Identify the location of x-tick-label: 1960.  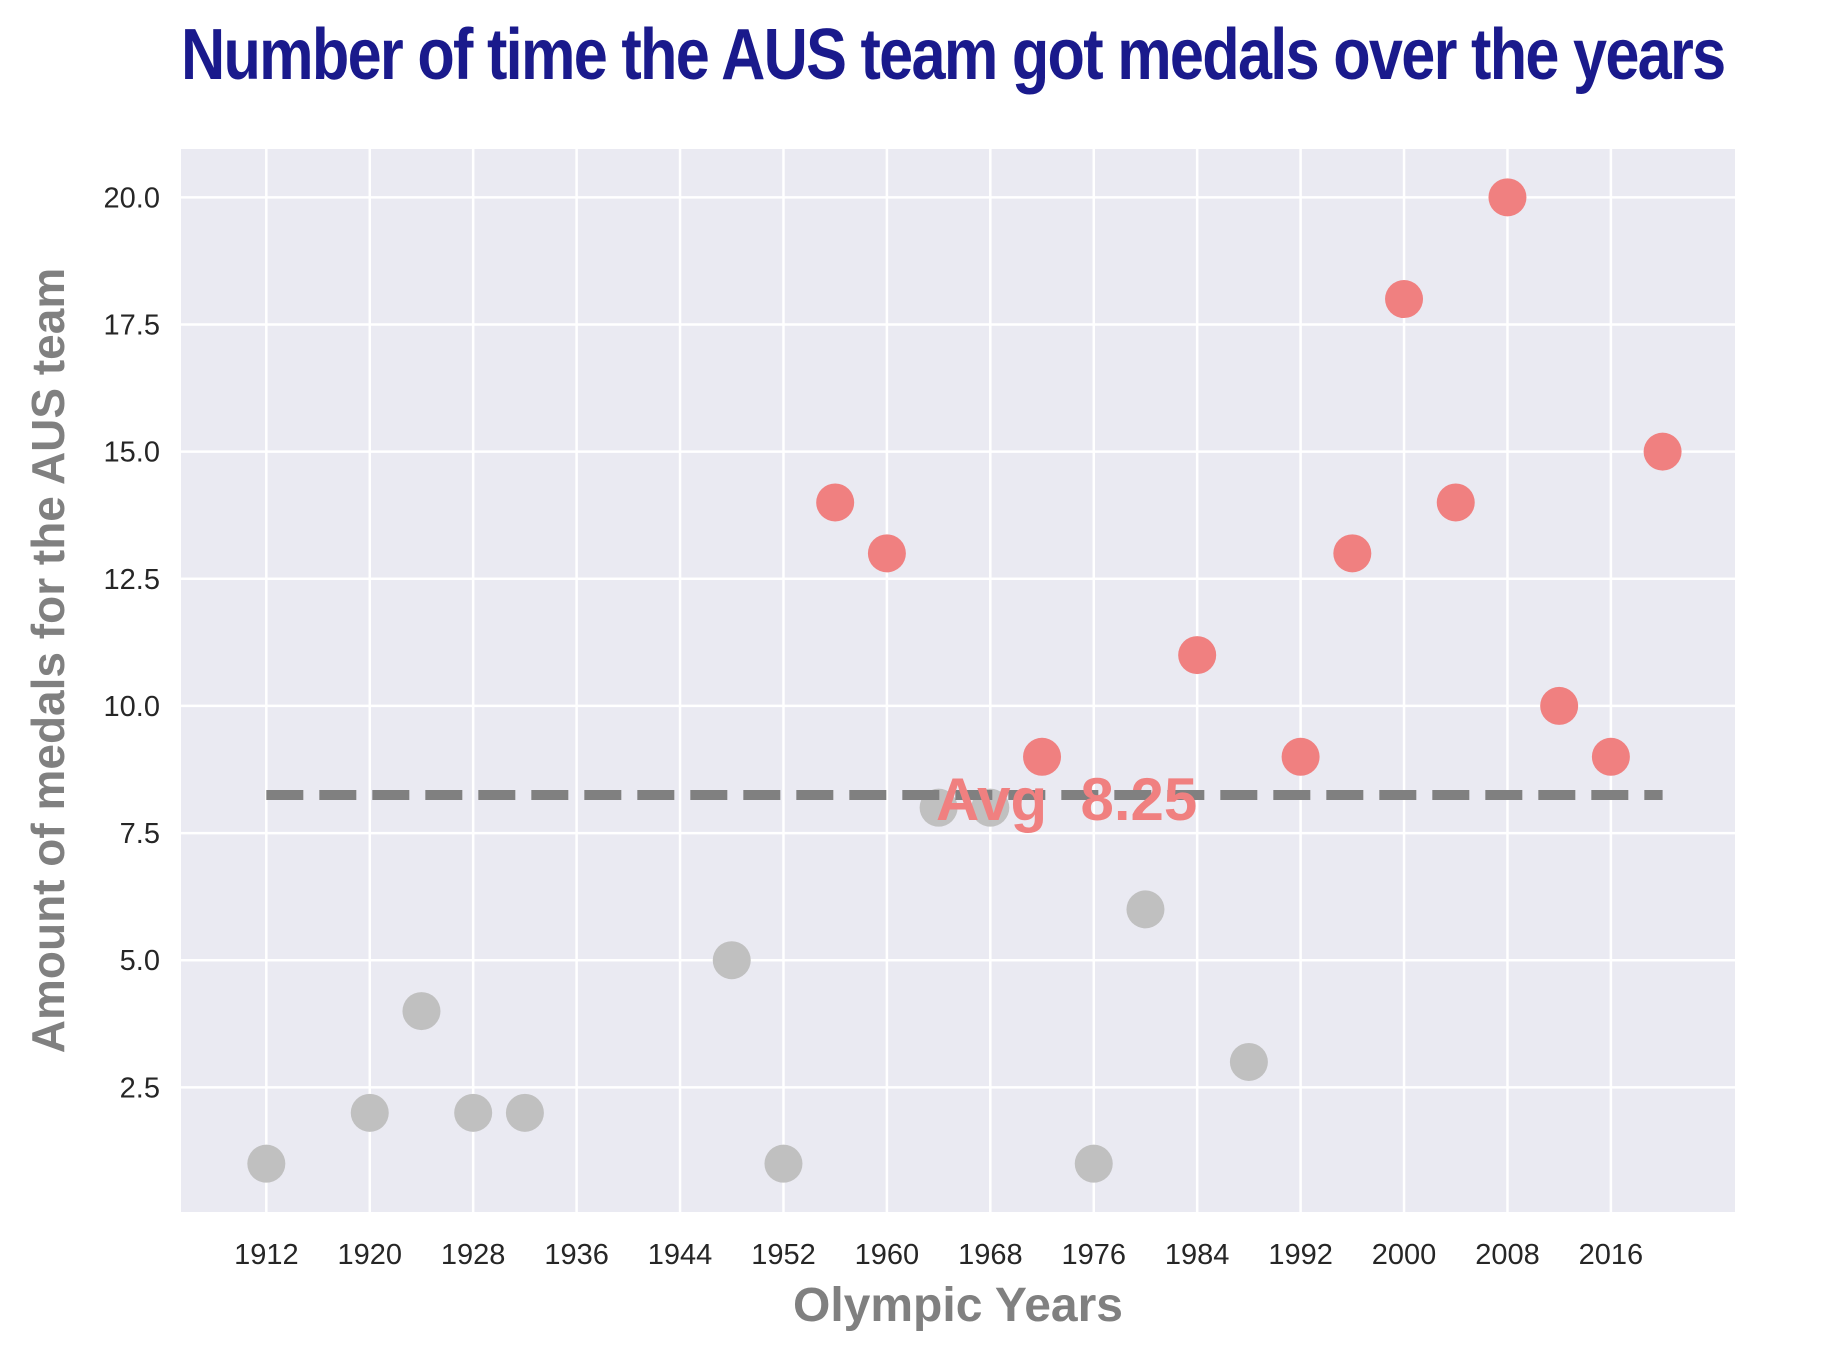
(887, 1255).